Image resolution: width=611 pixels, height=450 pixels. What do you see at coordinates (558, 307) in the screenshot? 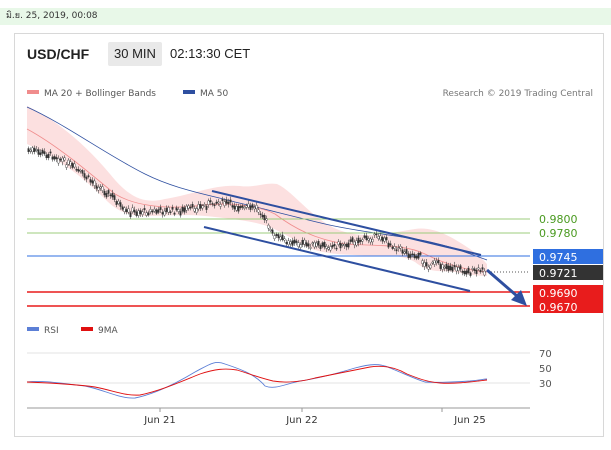
I see `support-label-s2: 0.9670` at bounding box center [558, 307].